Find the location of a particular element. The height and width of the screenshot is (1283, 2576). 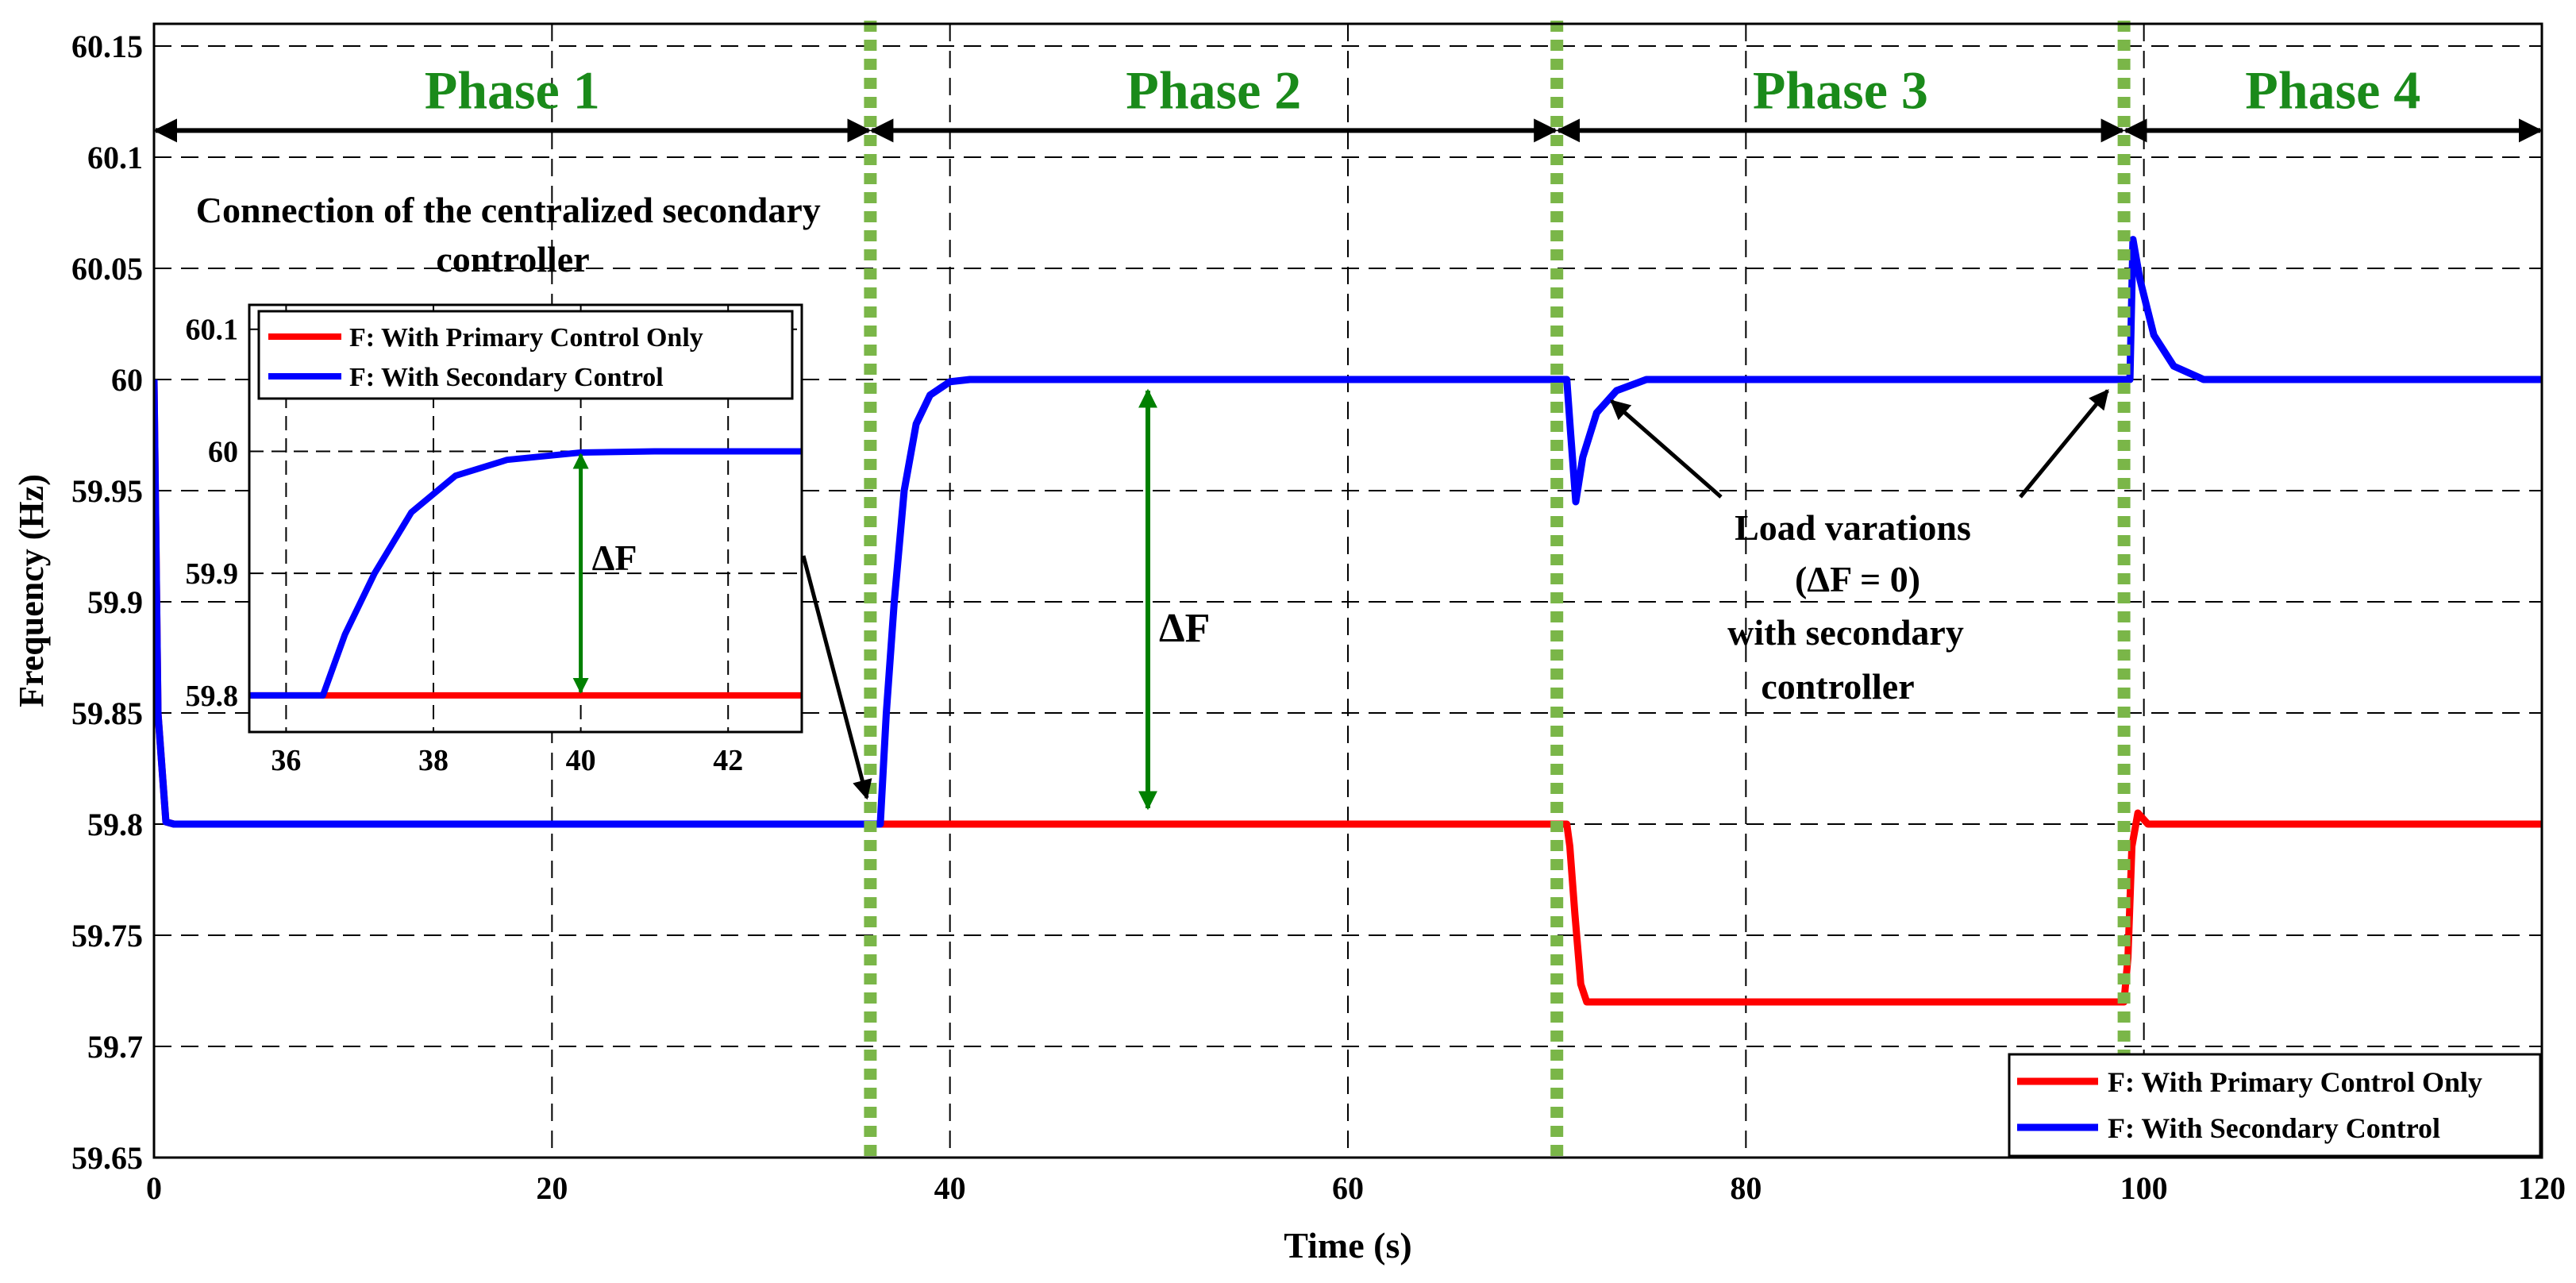

load-variation-line1: Load varations is located at coordinates (1853, 527).